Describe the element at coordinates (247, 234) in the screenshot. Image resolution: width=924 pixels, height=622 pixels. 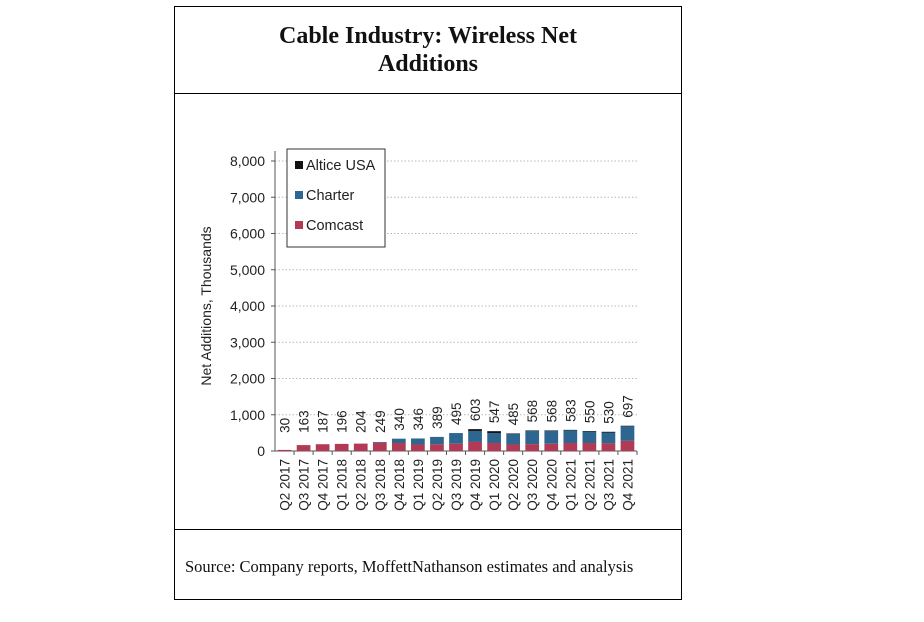
I see `y-tick-label: 6,000` at that location.